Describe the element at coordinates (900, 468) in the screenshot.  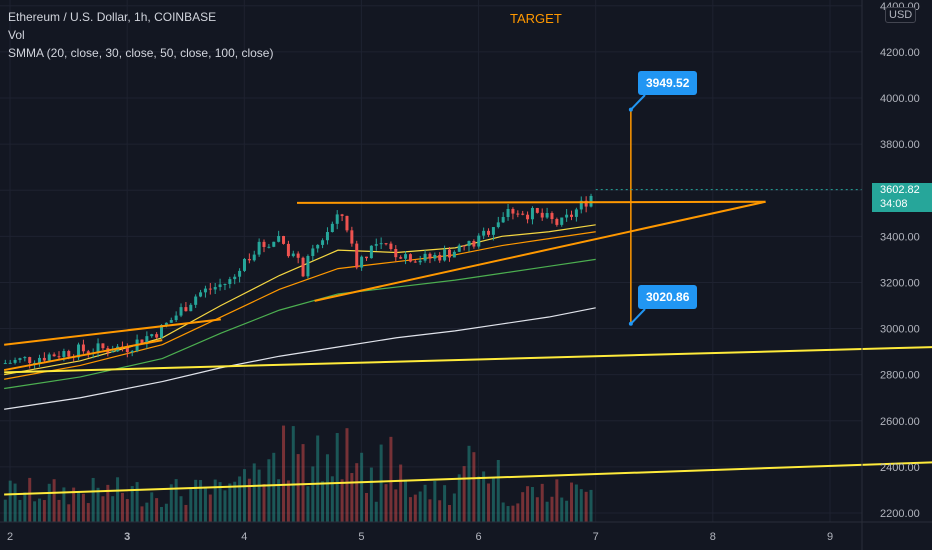
I see `price-tick-label: 2400.00` at that location.